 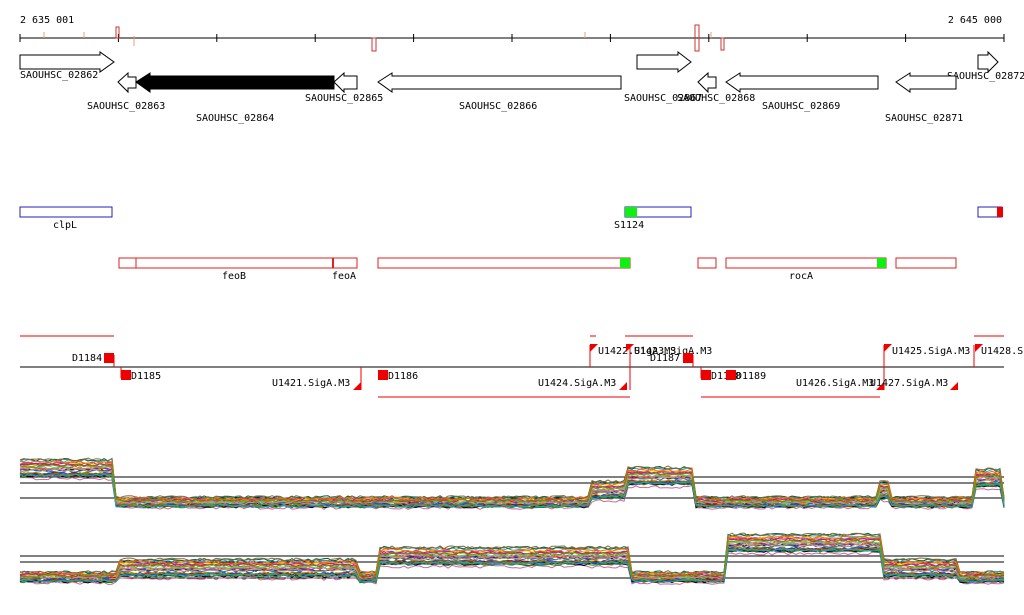 What do you see at coordinates (629, 225) in the screenshot?
I see `svg-text: S1124` at bounding box center [629, 225].